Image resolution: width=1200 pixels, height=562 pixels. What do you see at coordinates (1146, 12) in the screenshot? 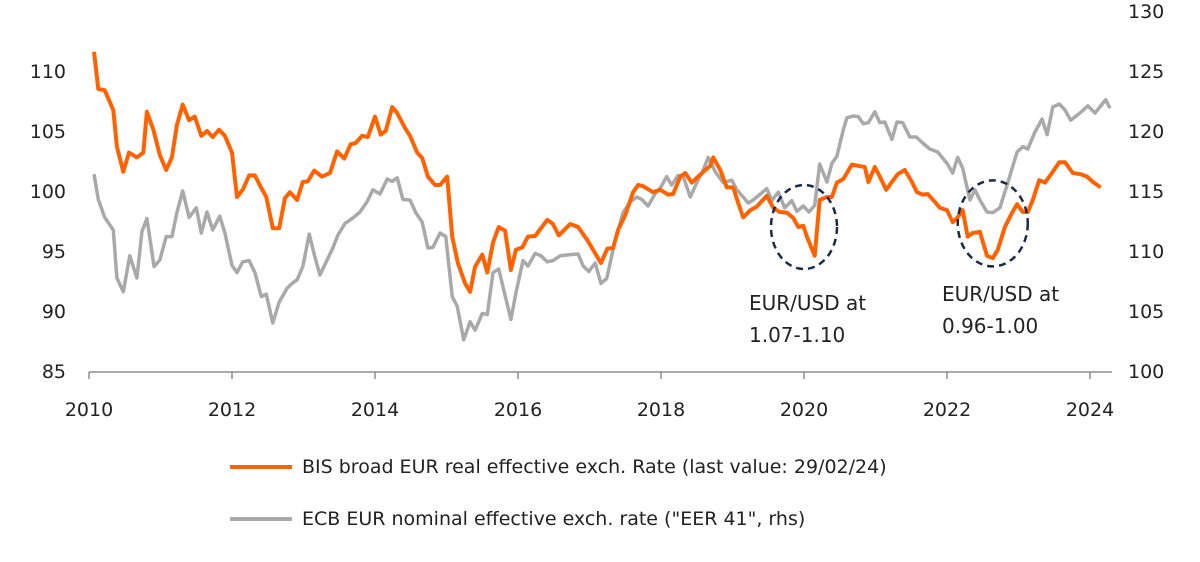
I see `y-right-tick-label: 130` at bounding box center [1146, 12].